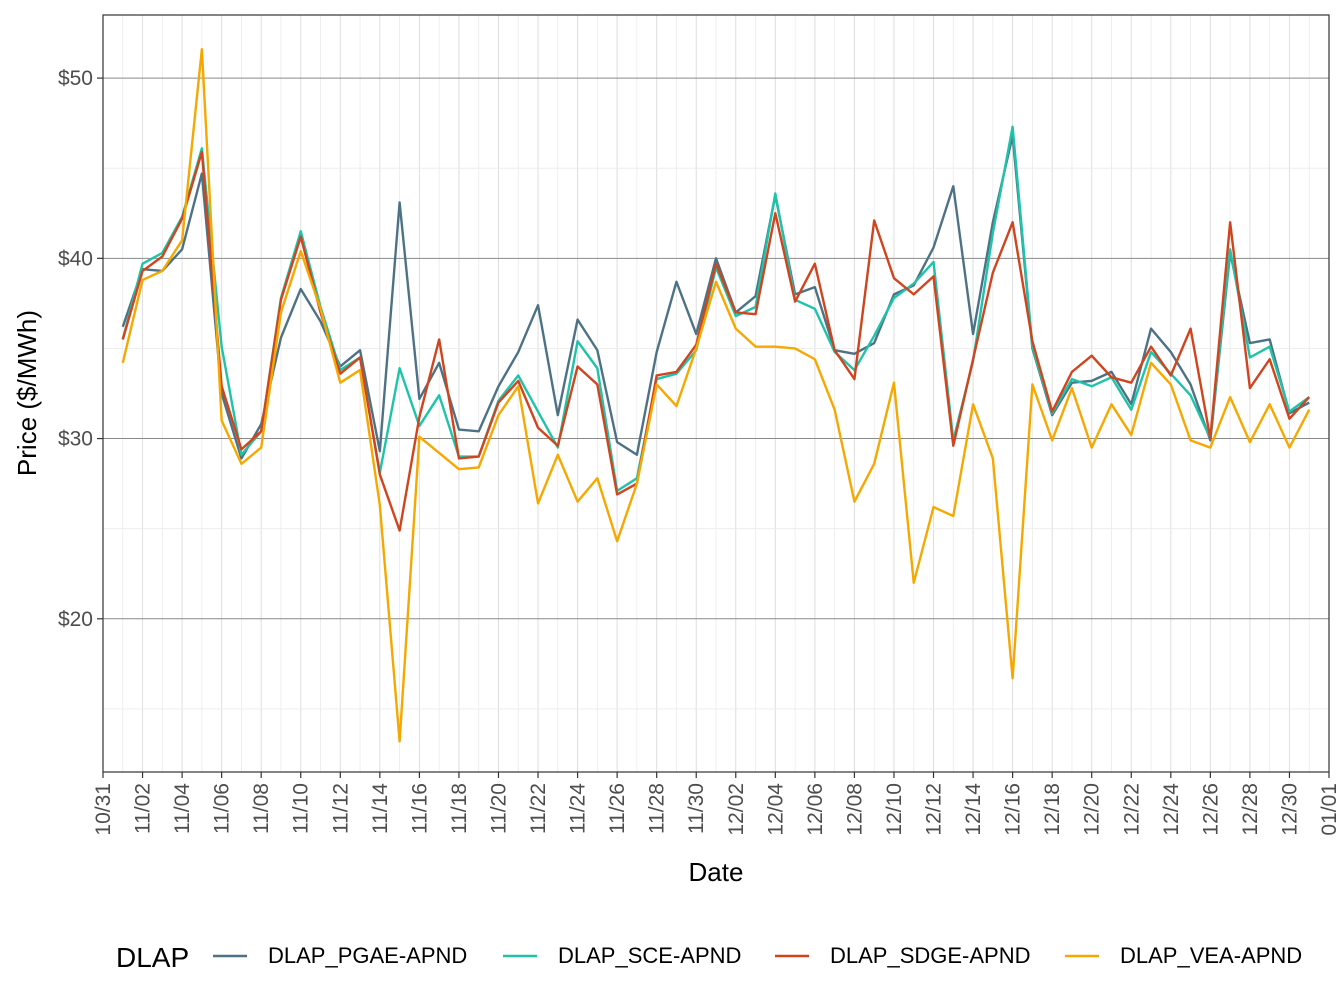 The image size is (1344, 1008). Describe the element at coordinates (340, 808) in the screenshot. I see `x-tick-label: 11/12` at that location.